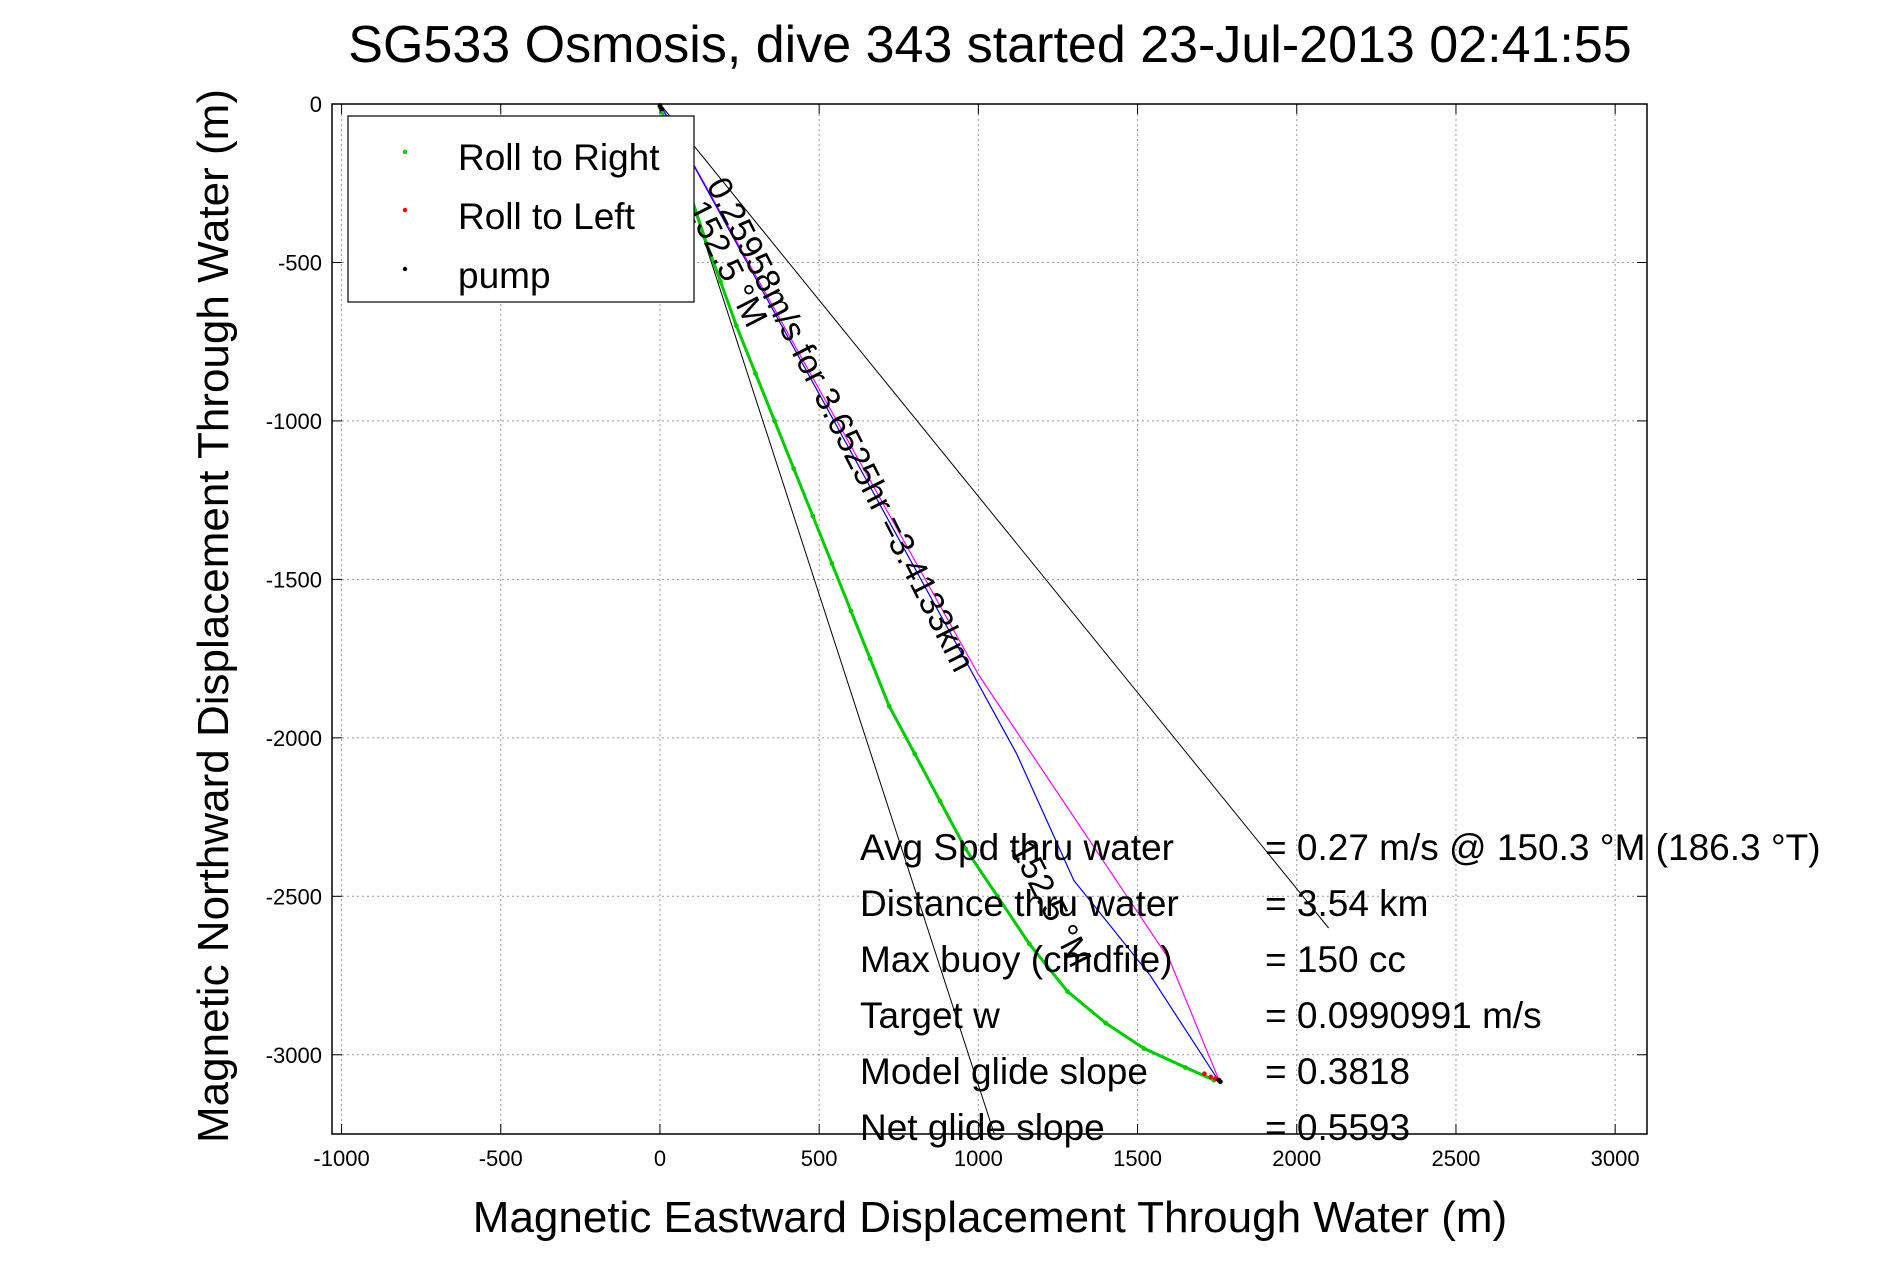 This screenshot has height=1262, width=1891. Describe the element at coordinates (1017, 847) in the screenshot. I see `stat-label-avg-speed: Avg Spd thru water` at that location.